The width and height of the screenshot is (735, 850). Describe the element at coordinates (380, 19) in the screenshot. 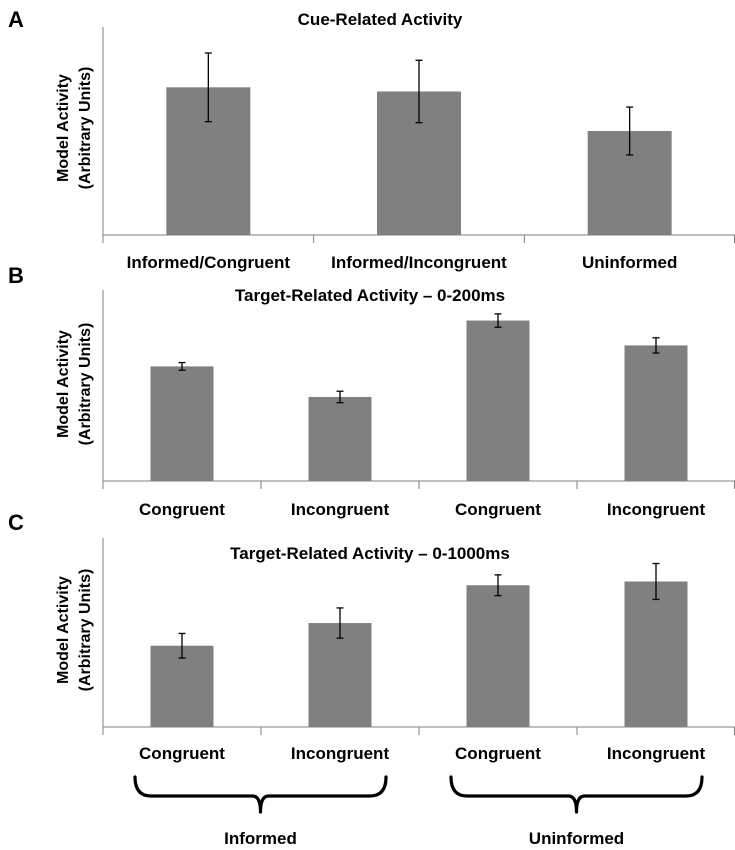

I see `chart-title-a: Cue-Related Activity` at that location.